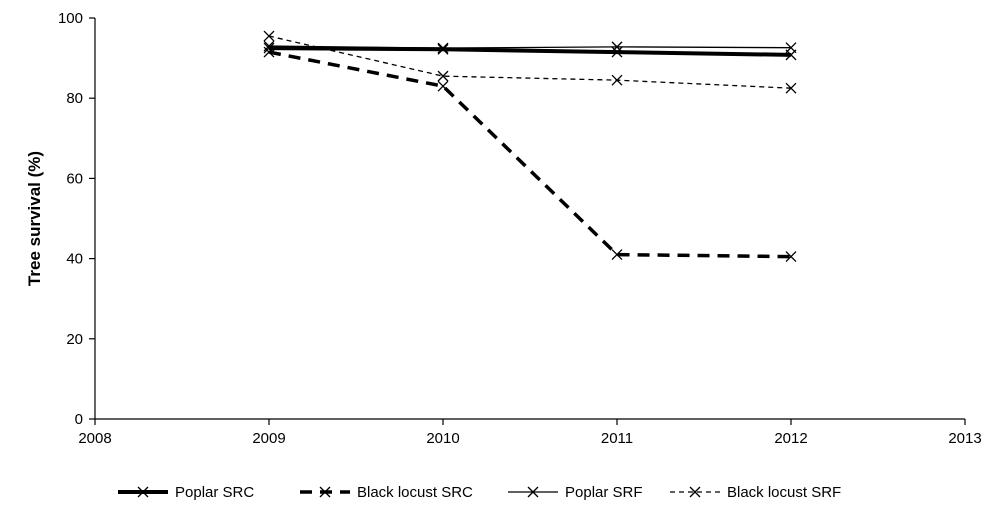  I want to click on legend-item: Black locust SRC, so click(386, 492).